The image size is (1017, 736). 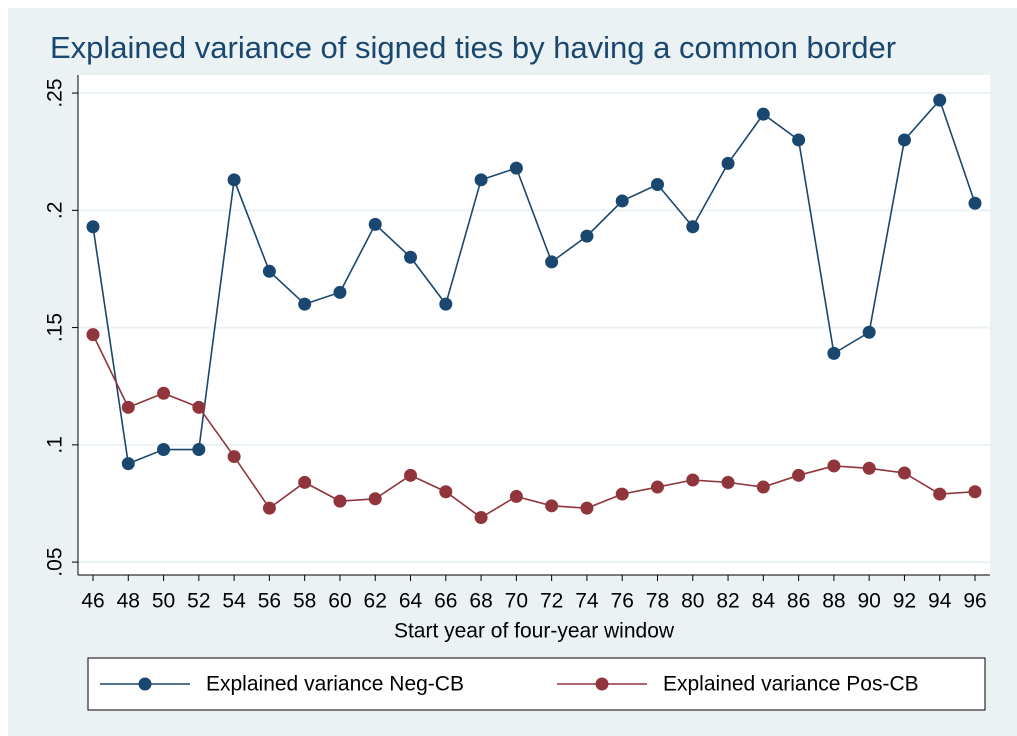 I want to click on x-tick-label: 52, so click(x=198, y=601).